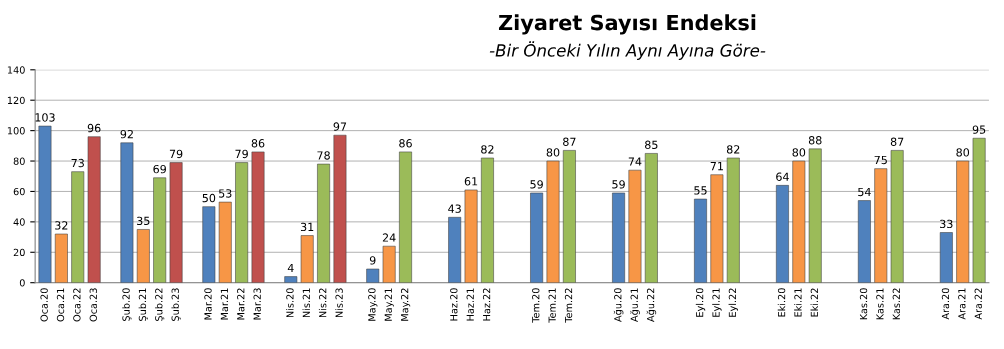  Describe the element at coordinates (627, 24) in the screenshot. I see `chart-title: Ziyaret Sayısı Endeksi` at that location.